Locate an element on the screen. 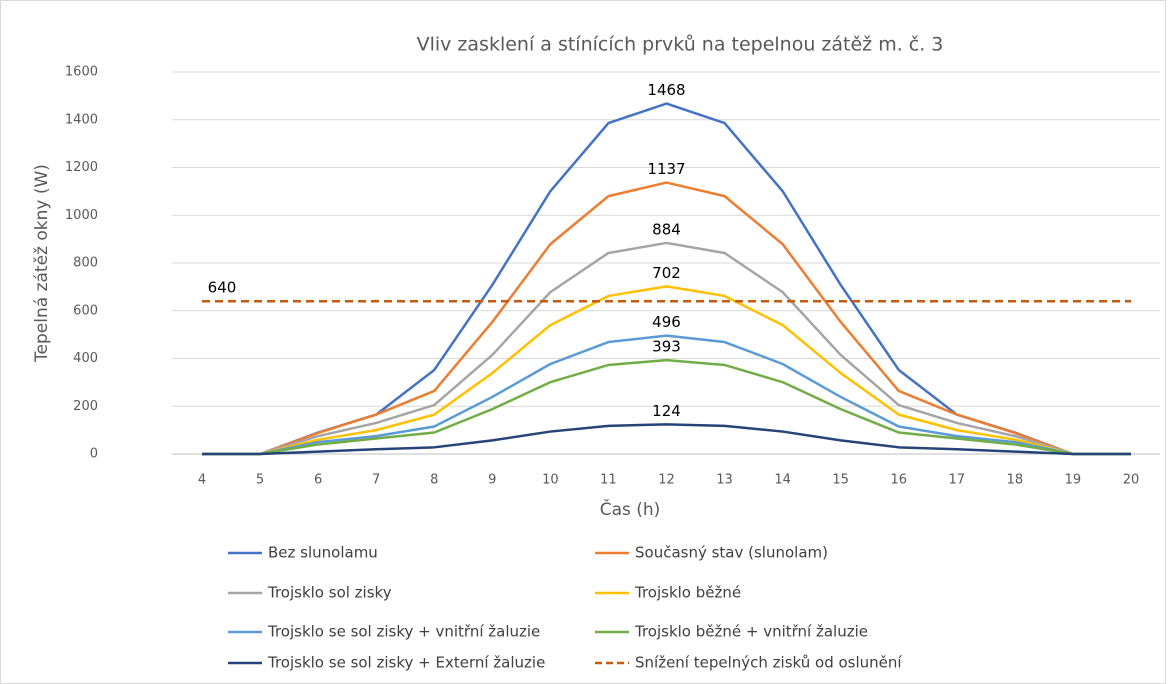  legend-label: Trojsklo se sol zisky + vnitřní žaluzie is located at coordinates (403, 632).